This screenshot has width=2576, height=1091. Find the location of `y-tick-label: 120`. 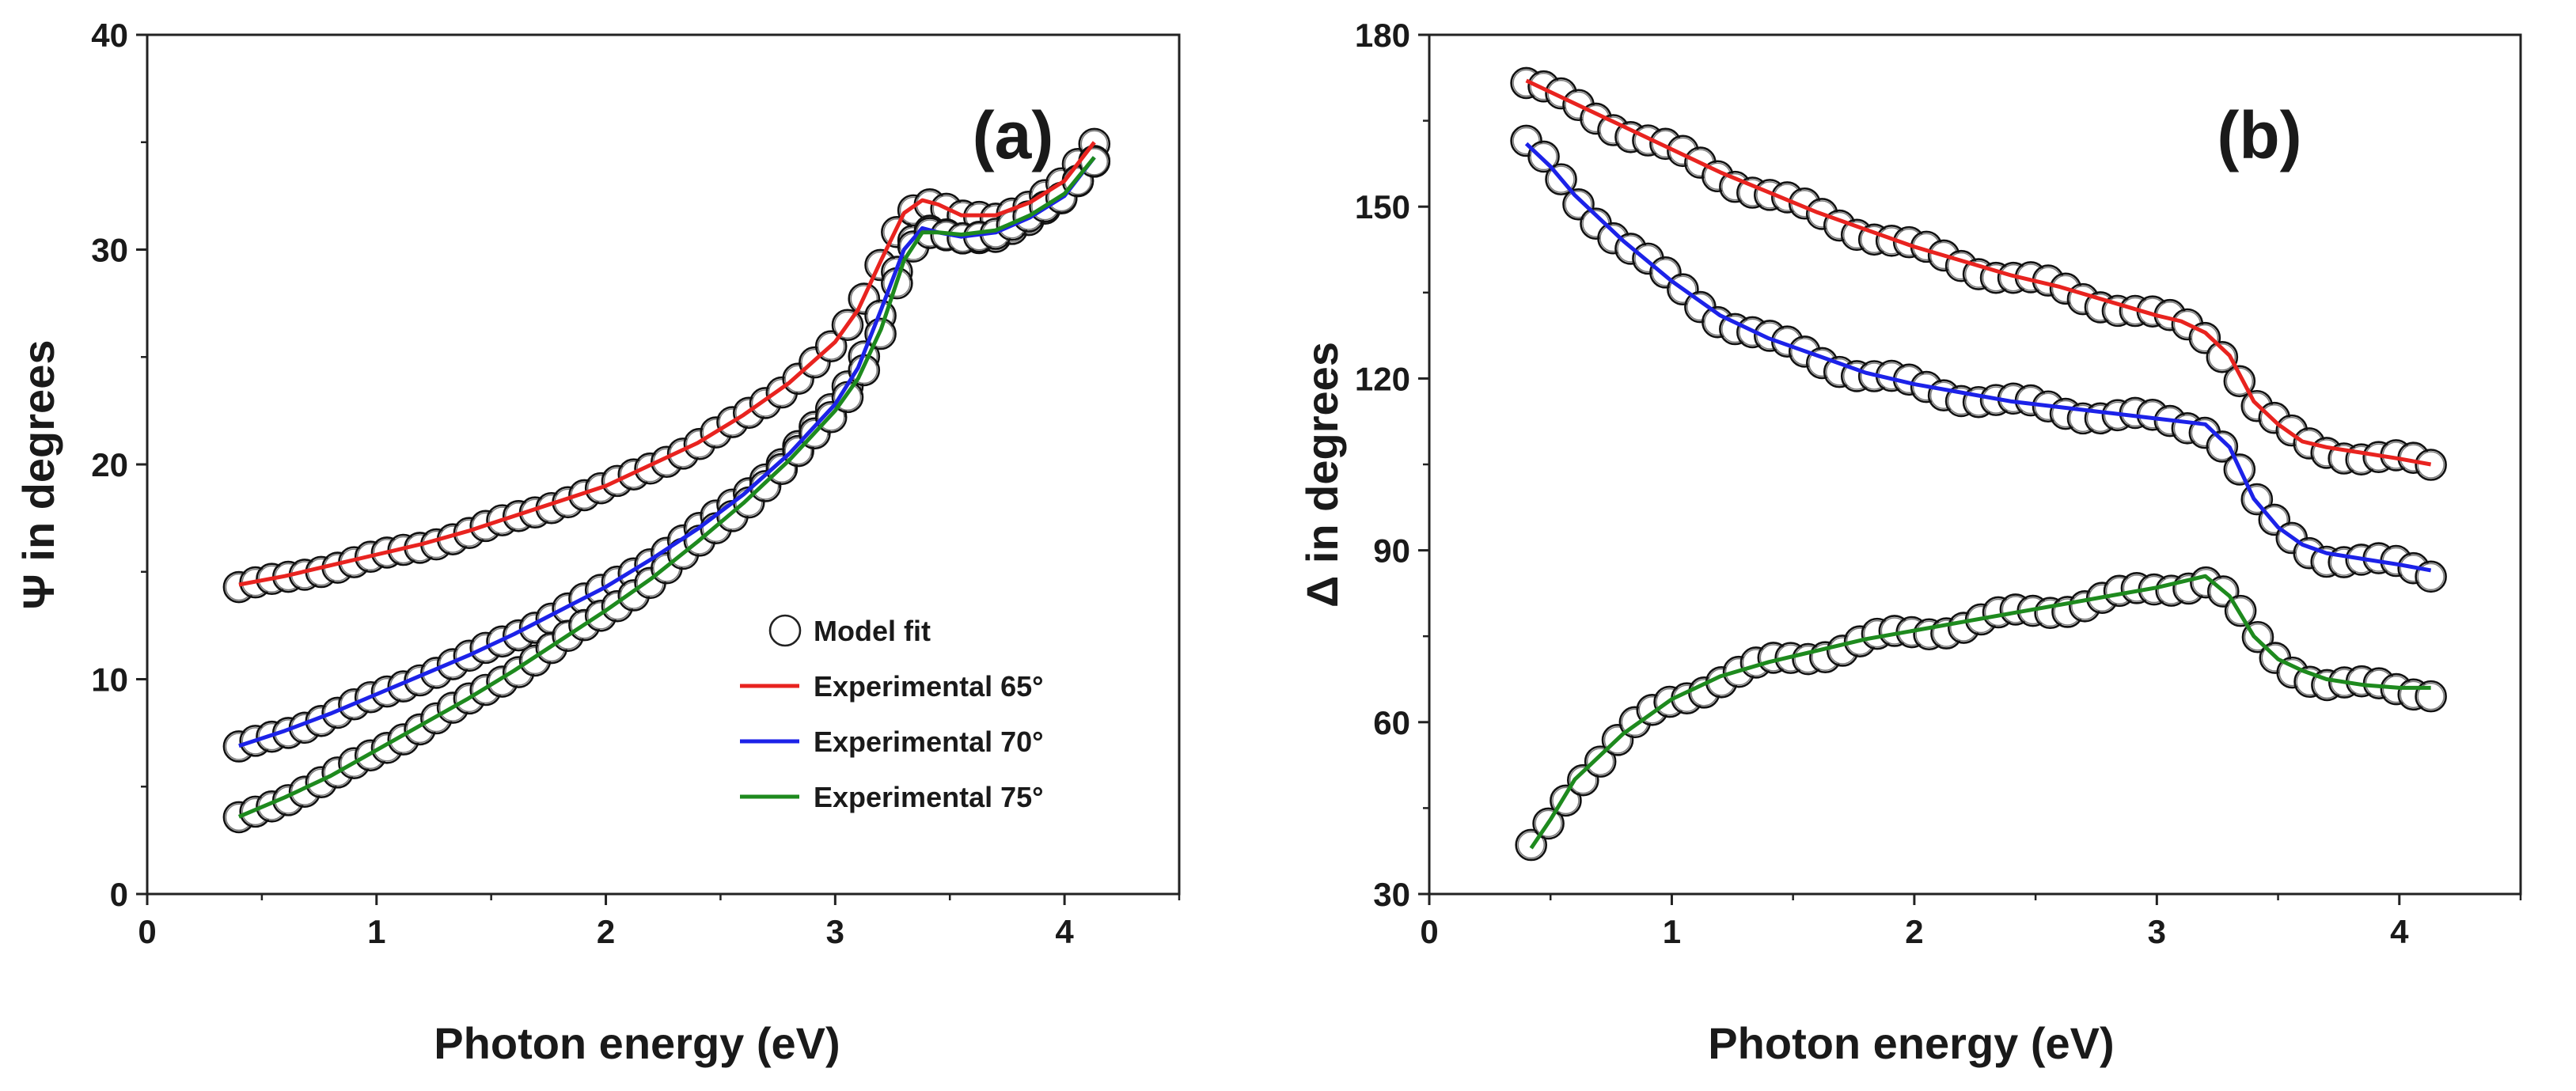

y-tick-label: 120 is located at coordinates (1382, 378).